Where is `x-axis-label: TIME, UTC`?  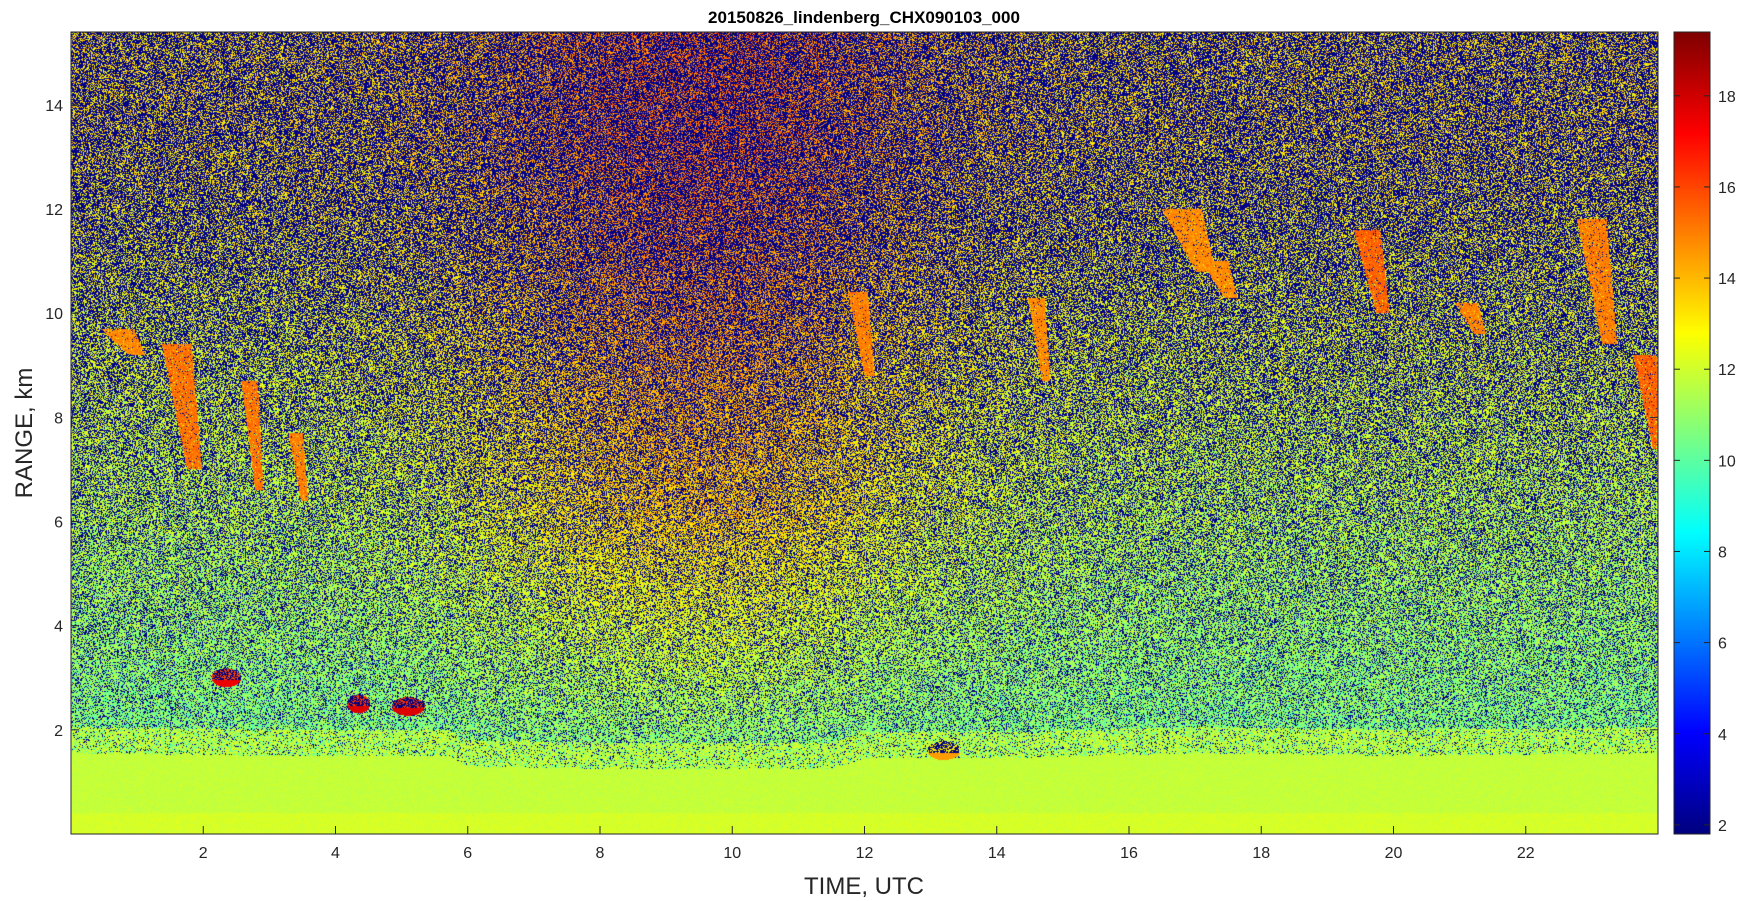 x-axis-label: TIME, UTC is located at coordinates (864, 886).